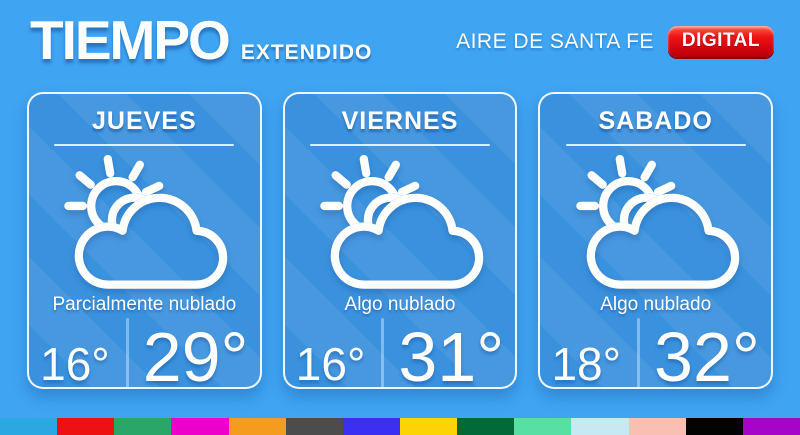 The height and width of the screenshot is (435, 800). What do you see at coordinates (655, 121) in the screenshot?
I see `day-title: SABADO` at bounding box center [655, 121].